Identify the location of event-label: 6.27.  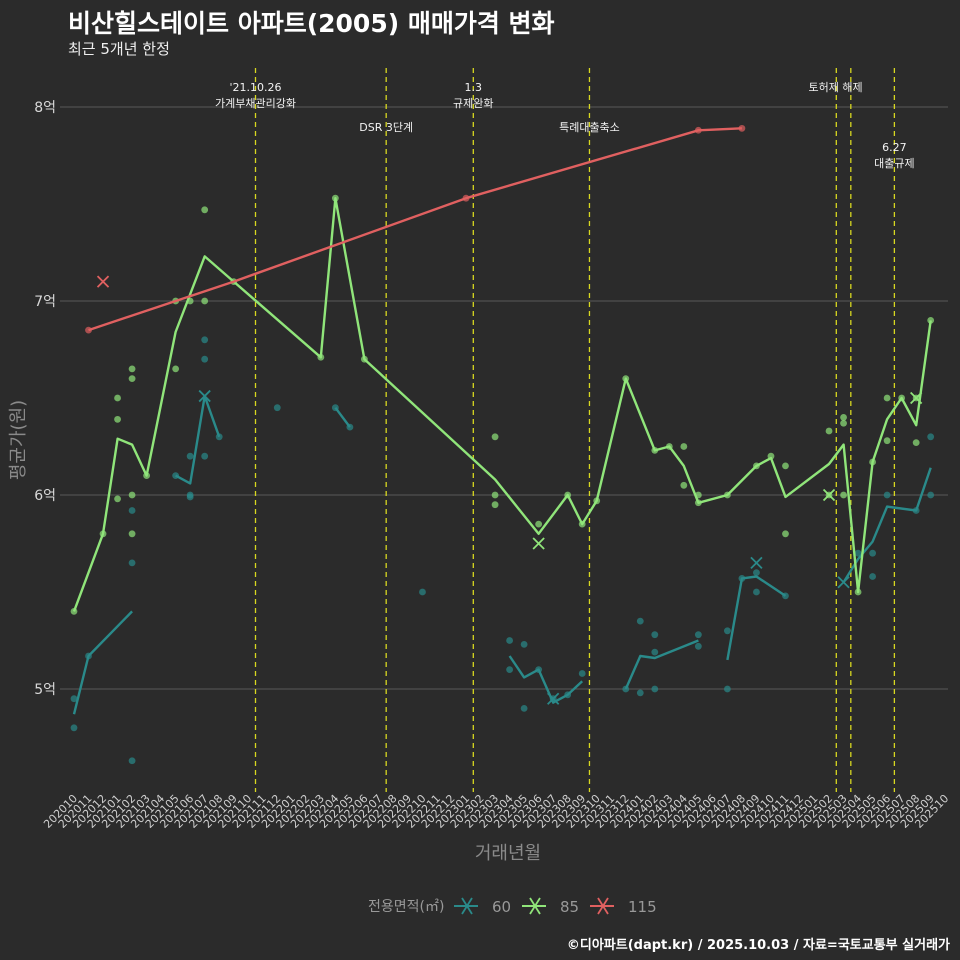
(894, 147).